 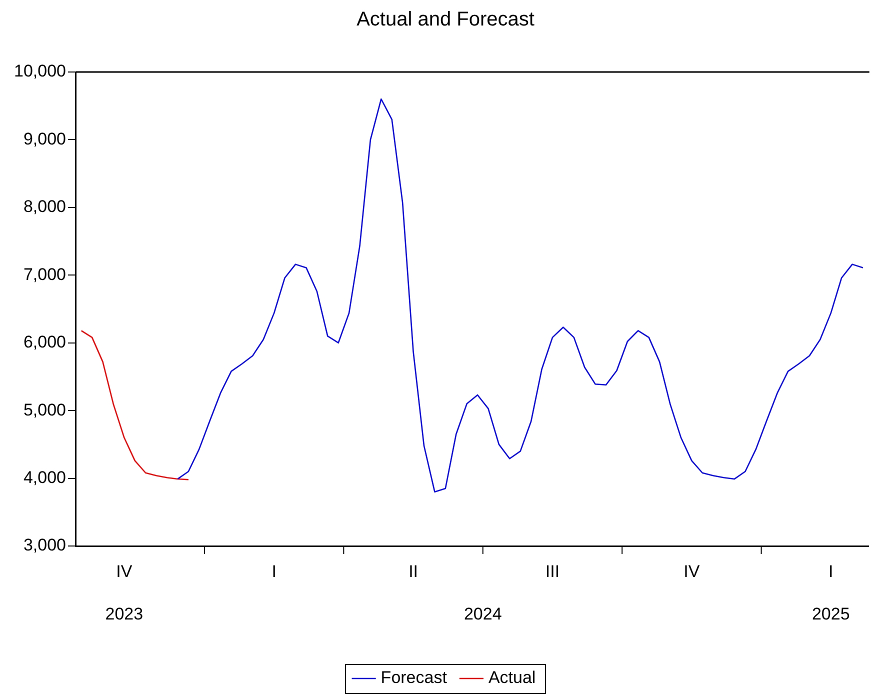 I want to click on y-tick-label: 9,000, so click(x=44, y=138).